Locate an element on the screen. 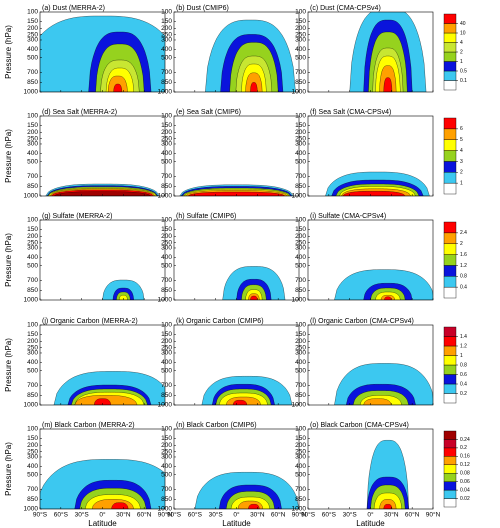 Image resolution: width=500 pixels, height=528 pixels. x-tick-label: 60°S is located at coordinates (61, 515).